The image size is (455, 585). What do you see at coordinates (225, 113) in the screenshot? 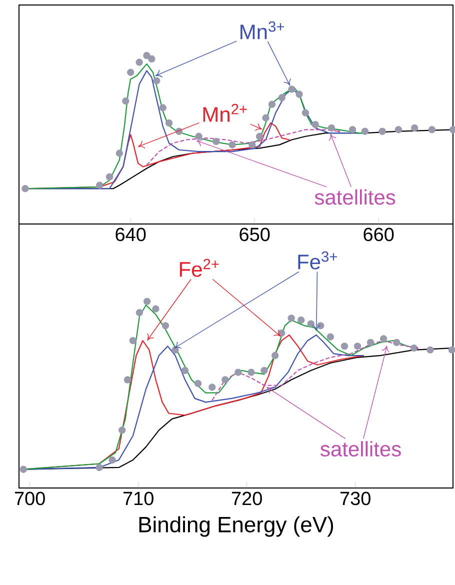
I see `legend-label: Mn$^{2+}$` at bounding box center [225, 113].